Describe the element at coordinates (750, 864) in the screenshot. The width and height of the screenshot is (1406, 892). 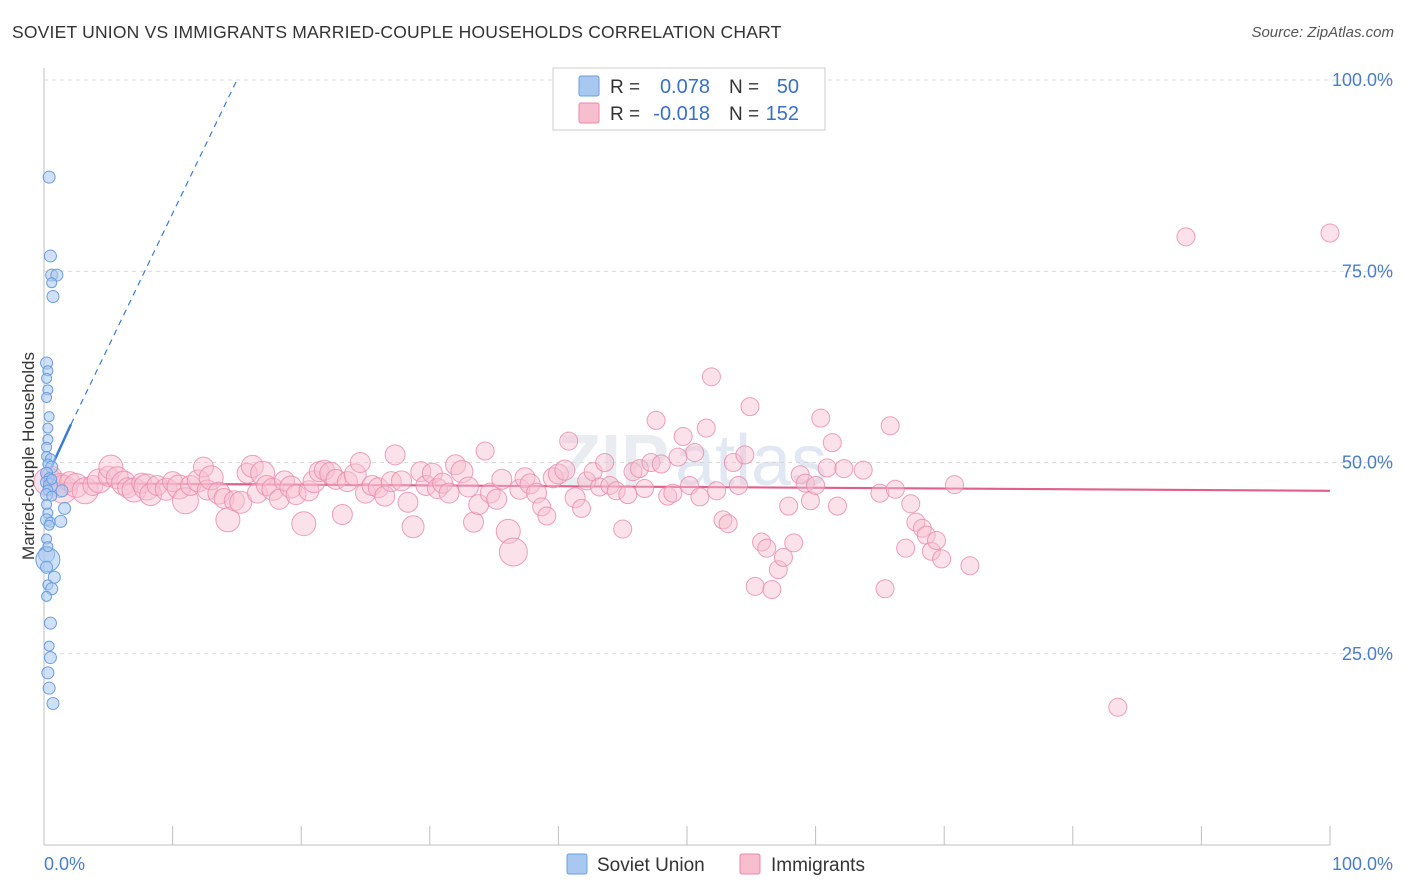
I see `bottom-legend-swatch-immigrants` at that location.